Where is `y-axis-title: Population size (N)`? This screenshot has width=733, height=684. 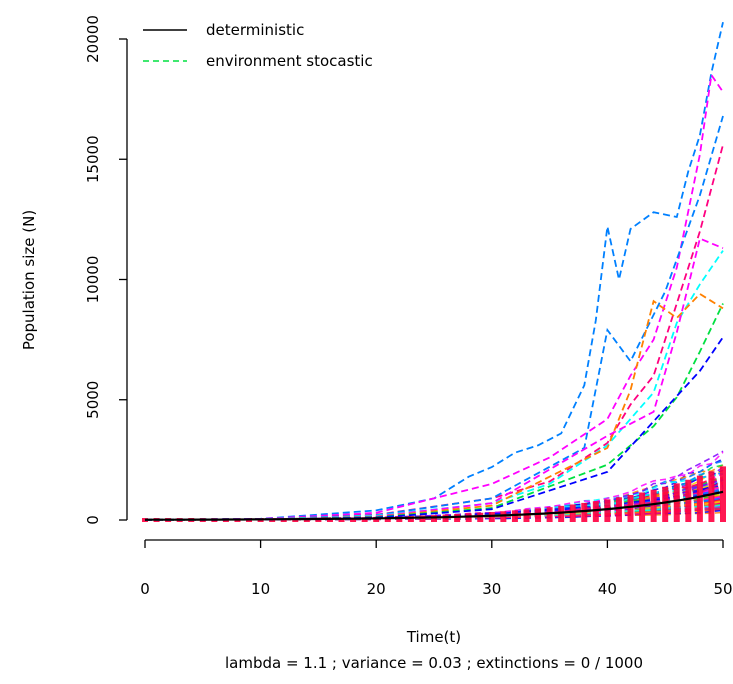 y-axis-title: Population size (N) is located at coordinates (29, 280).